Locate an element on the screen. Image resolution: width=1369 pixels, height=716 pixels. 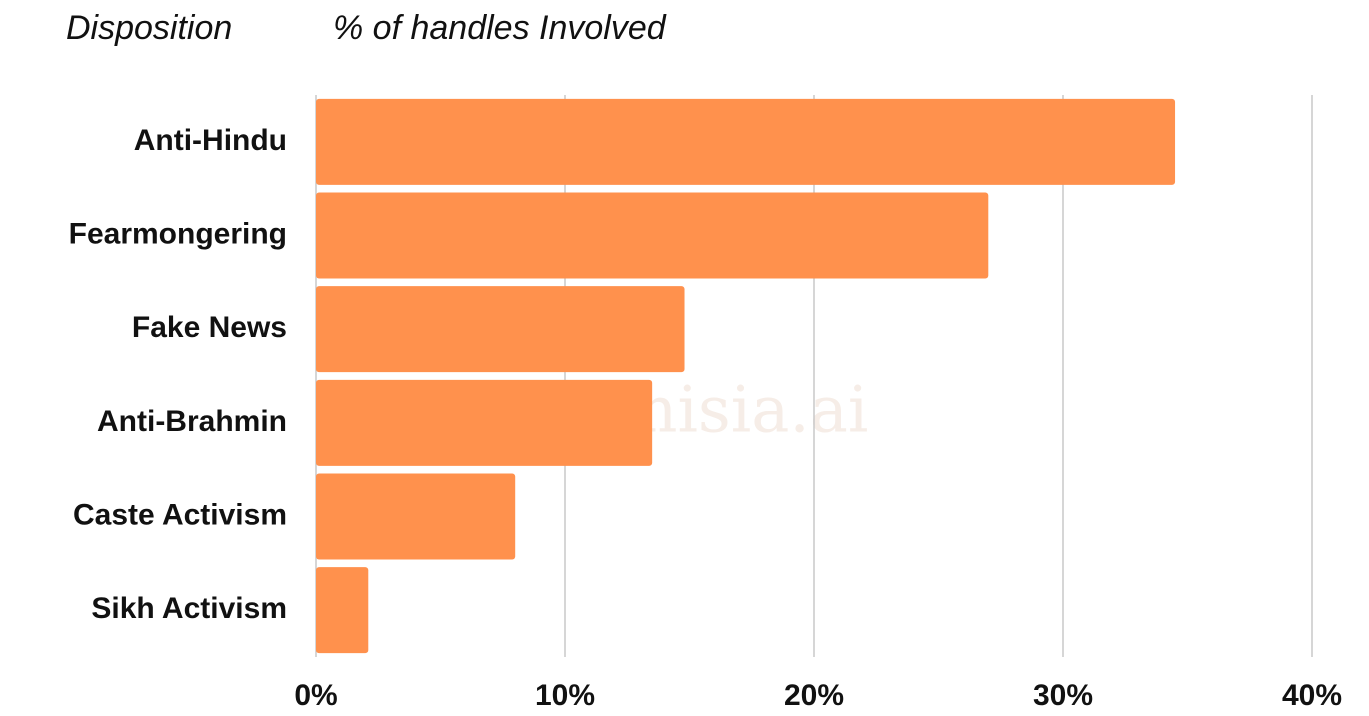
x-tick-label: 20% is located at coordinates (814, 695).